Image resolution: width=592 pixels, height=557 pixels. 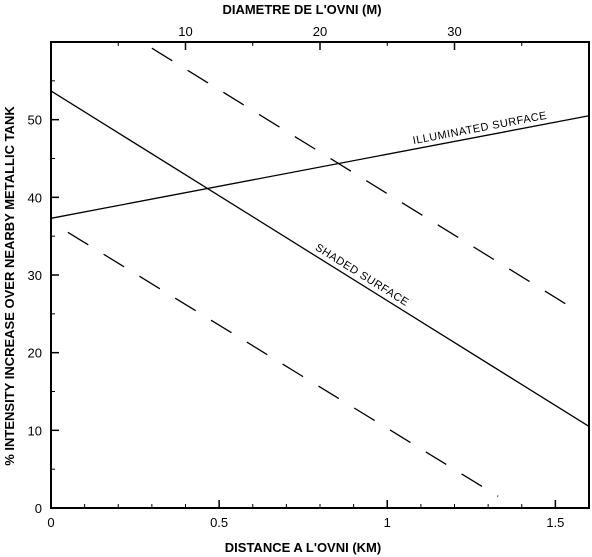 I want to click on x-tick-label: 0, so click(x=50, y=522).